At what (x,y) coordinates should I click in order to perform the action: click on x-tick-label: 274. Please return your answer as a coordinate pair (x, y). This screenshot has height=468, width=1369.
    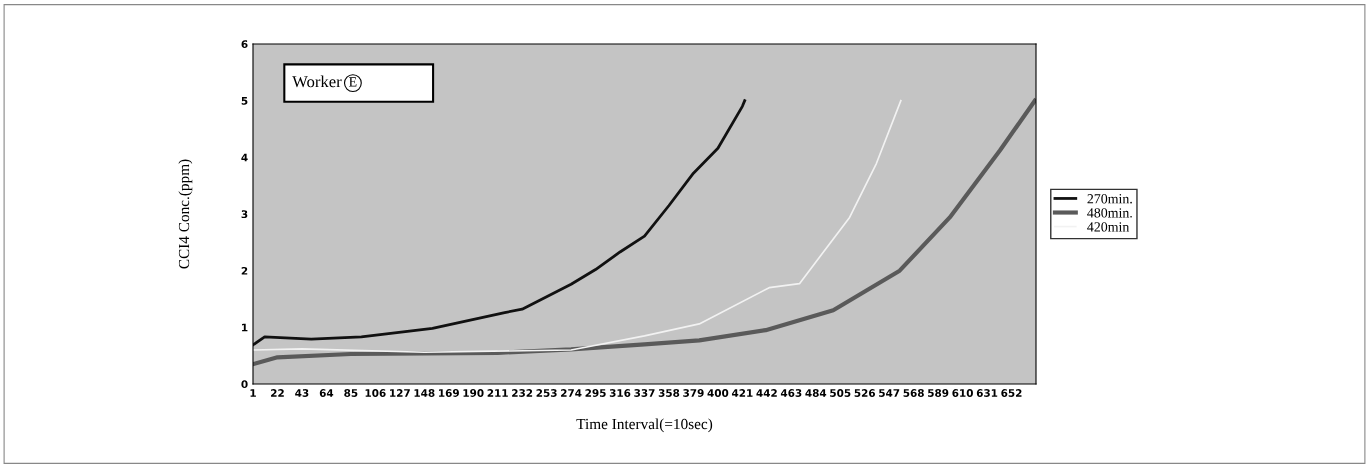
    Looking at the image, I should click on (571, 393).